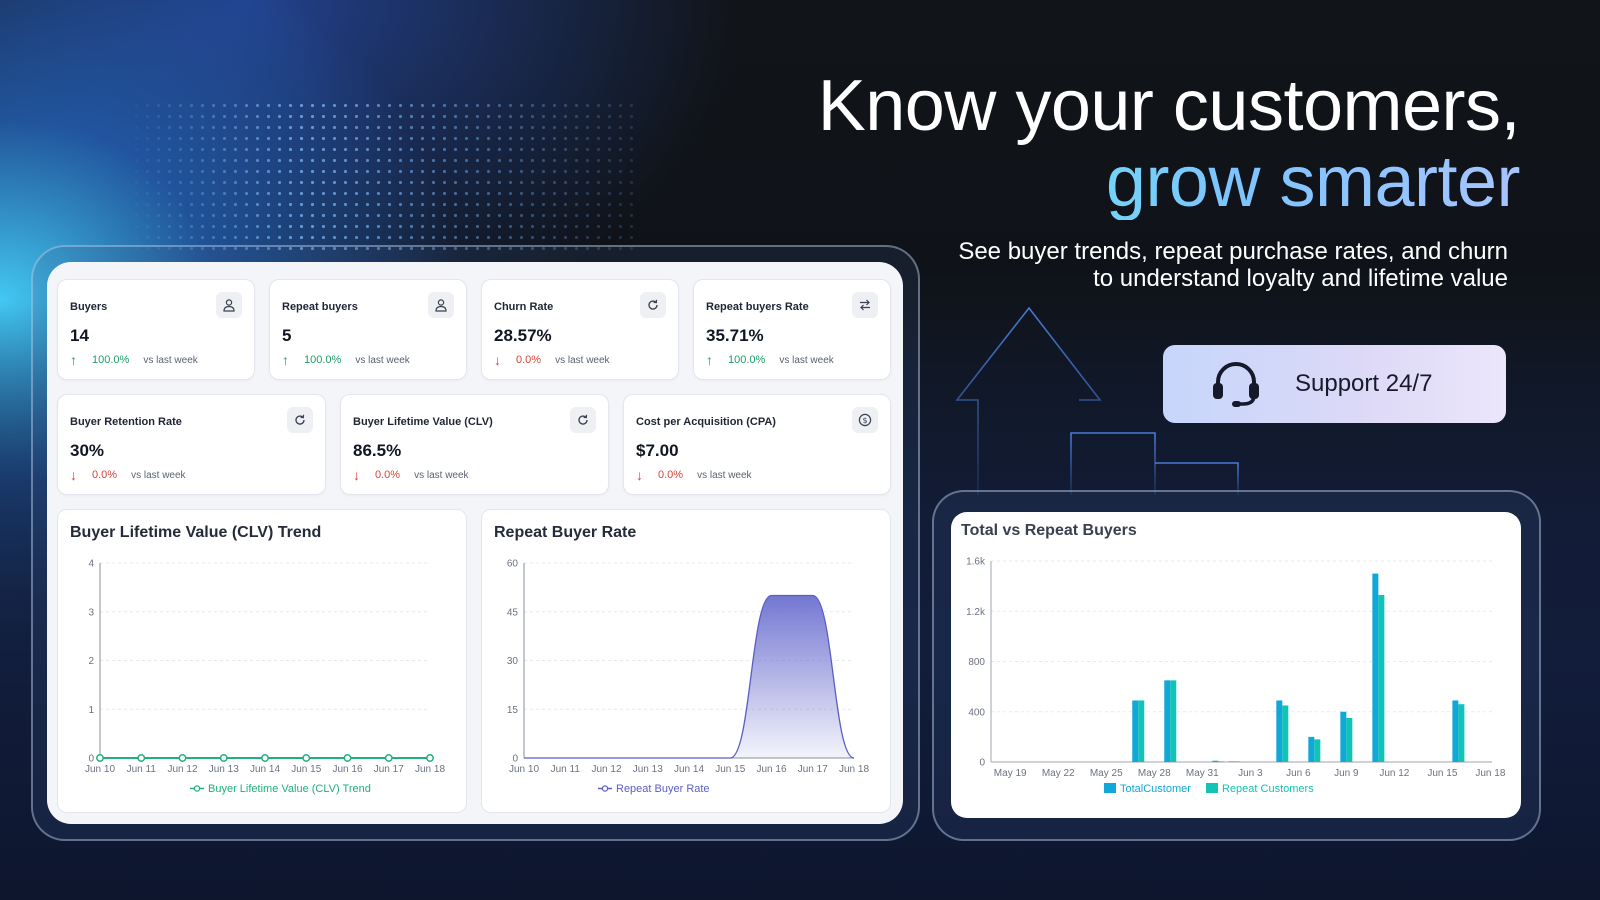  What do you see at coordinates (91, 612) in the screenshot?
I see `y-tick-label: 3` at bounding box center [91, 612].